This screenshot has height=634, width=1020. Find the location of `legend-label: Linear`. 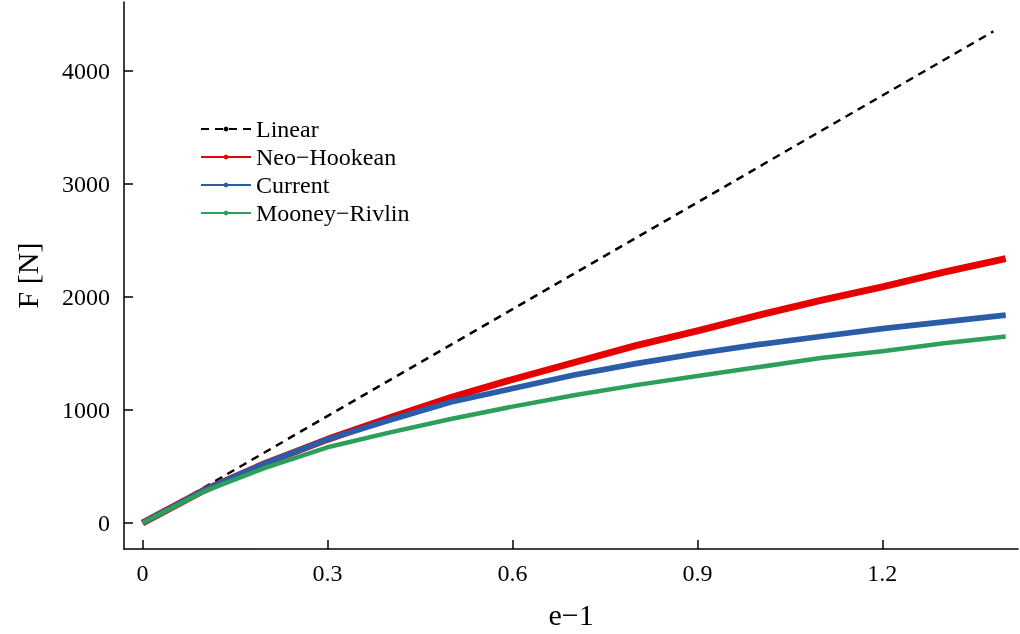

legend-label: Linear is located at coordinates (287, 129).